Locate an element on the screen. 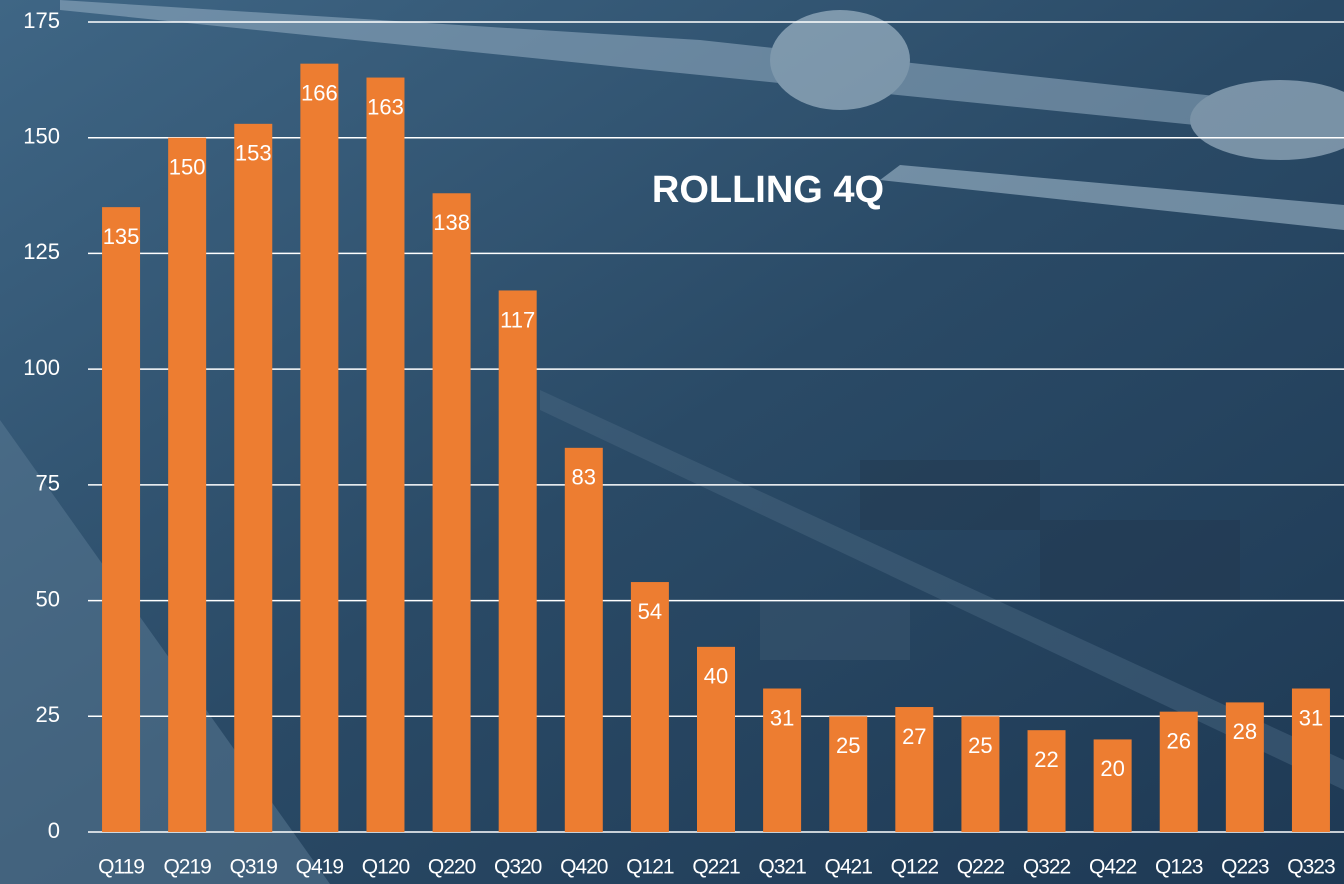 This screenshot has width=1344, height=884. x-tick-label: Q222 is located at coordinates (981, 867).